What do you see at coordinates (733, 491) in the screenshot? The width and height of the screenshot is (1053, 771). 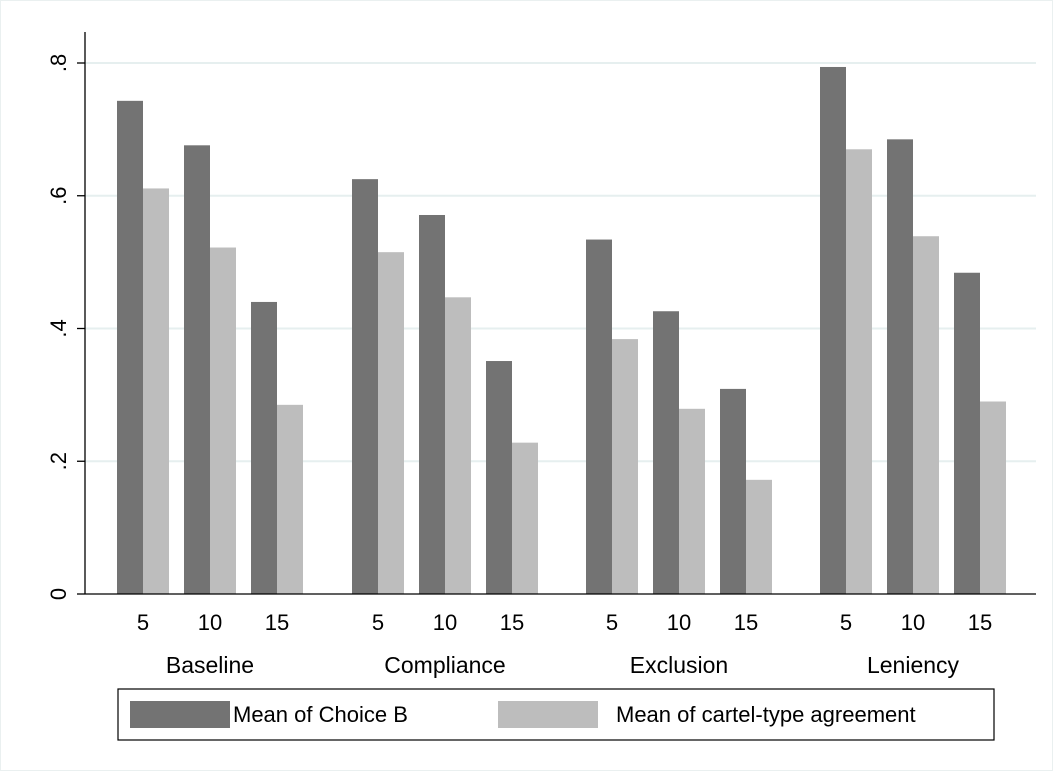 I see `bar-exclusion-15-choice-b` at bounding box center [733, 491].